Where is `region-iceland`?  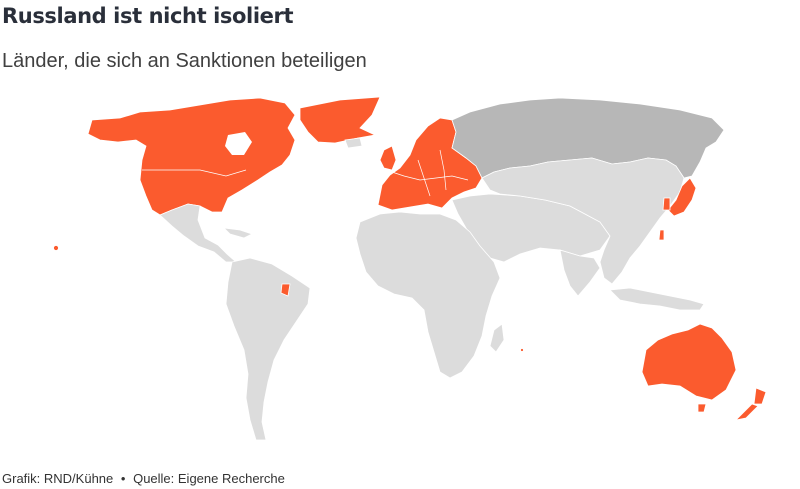
region-iceland is located at coordinates (353, 143).